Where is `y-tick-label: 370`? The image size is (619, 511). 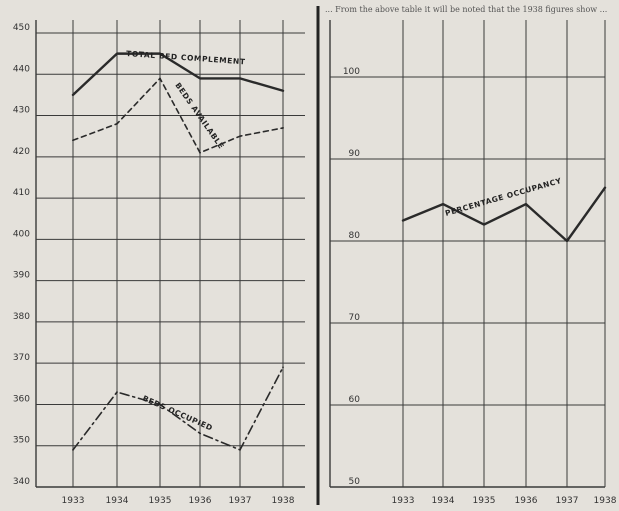 y-tick-label: 370 is located at coordinates (21, 358).